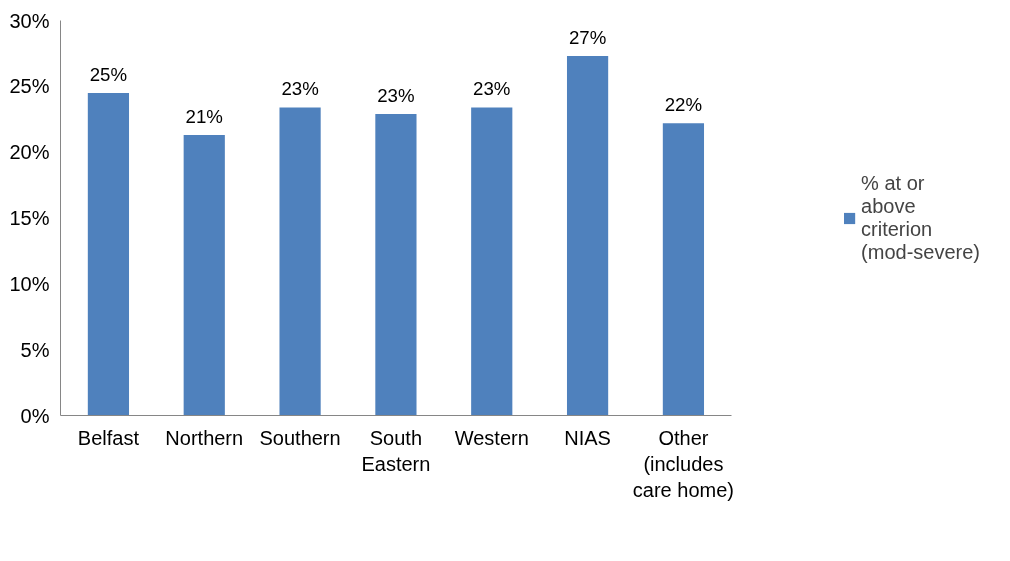 The image size is (1010, 561). Describe the element at coordinates (683, 464) in the screenshot. I see `x-tick-label: Other (includes care home)` at that location.